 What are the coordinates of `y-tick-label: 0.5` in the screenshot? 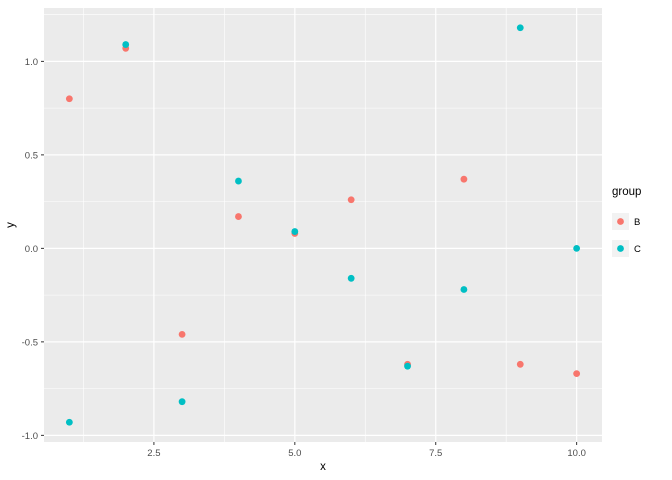 It's located at (31, 155).